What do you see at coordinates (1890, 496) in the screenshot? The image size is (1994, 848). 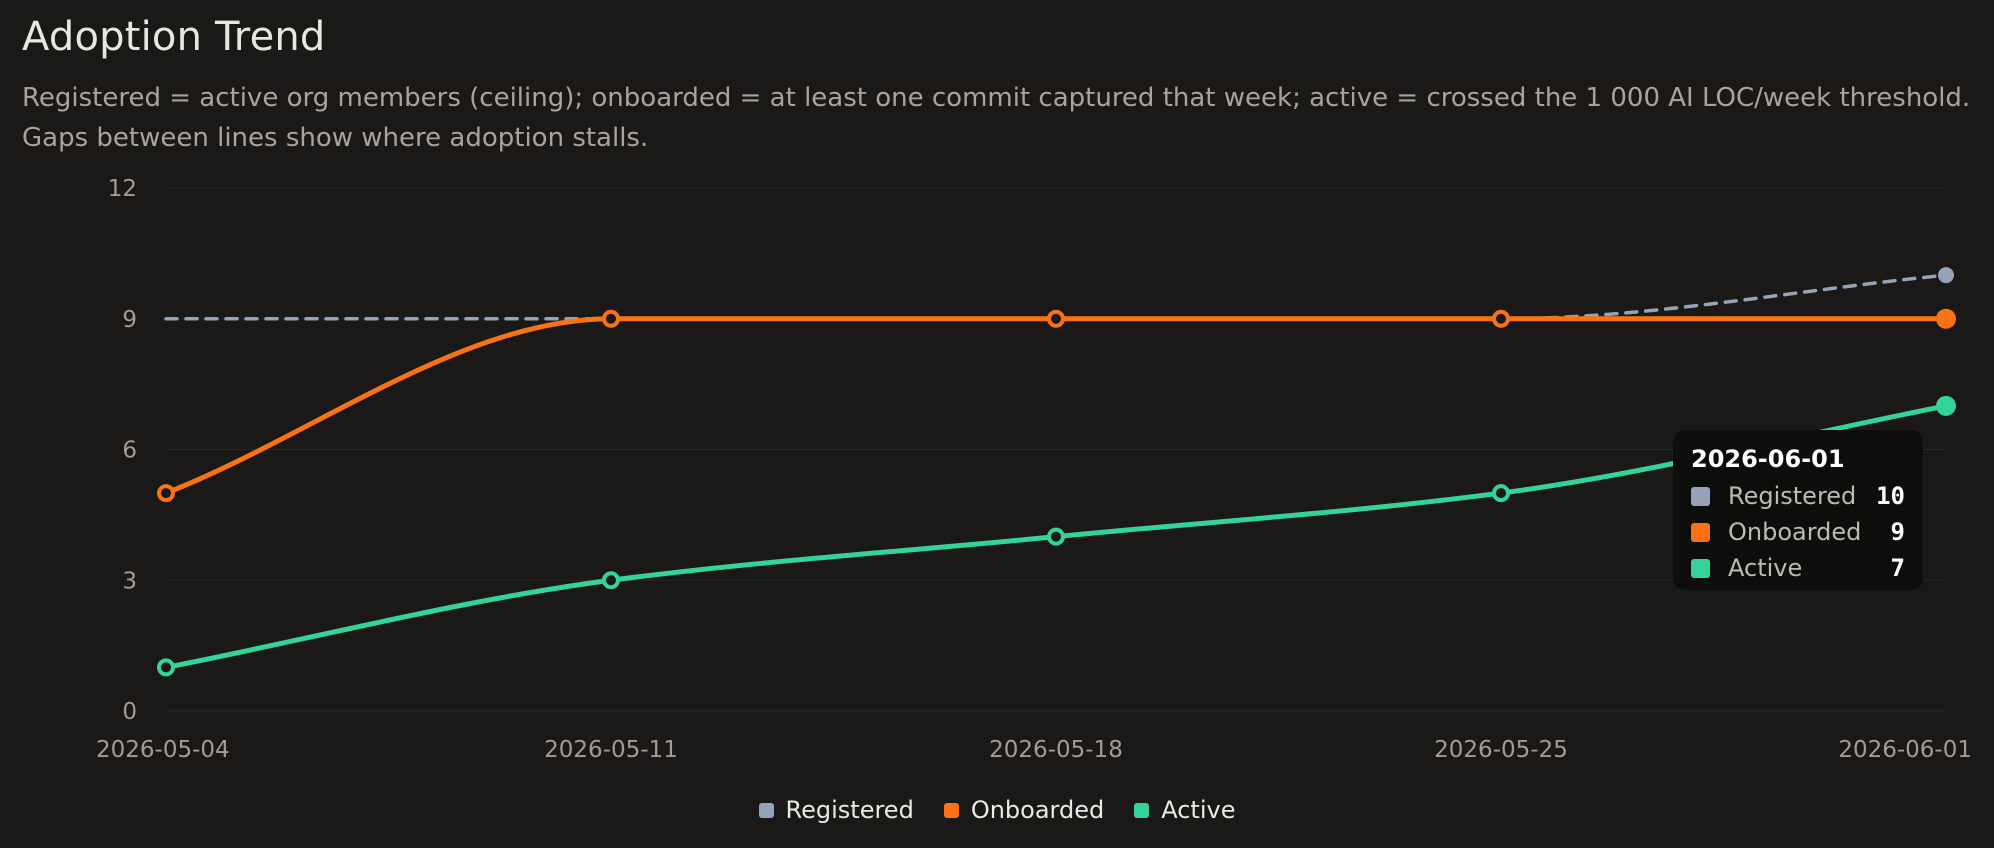 I see `tooltip-value-registered: 10` at bounding box center [1890, 496].